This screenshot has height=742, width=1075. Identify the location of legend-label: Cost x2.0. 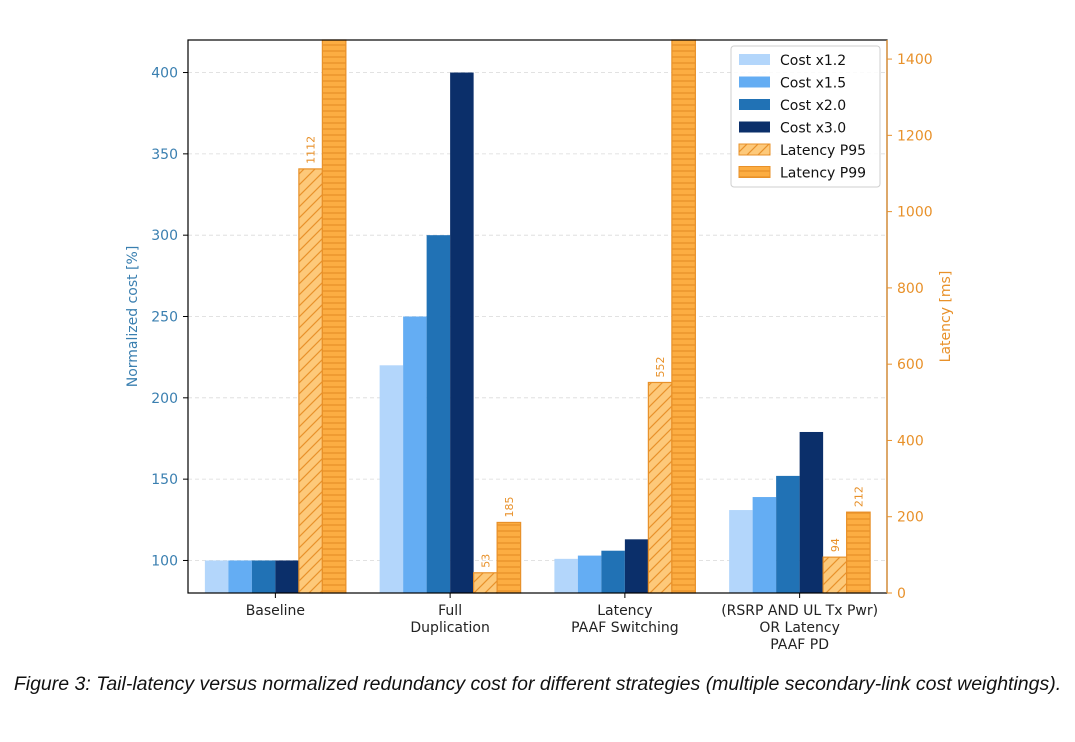
(813, 106).